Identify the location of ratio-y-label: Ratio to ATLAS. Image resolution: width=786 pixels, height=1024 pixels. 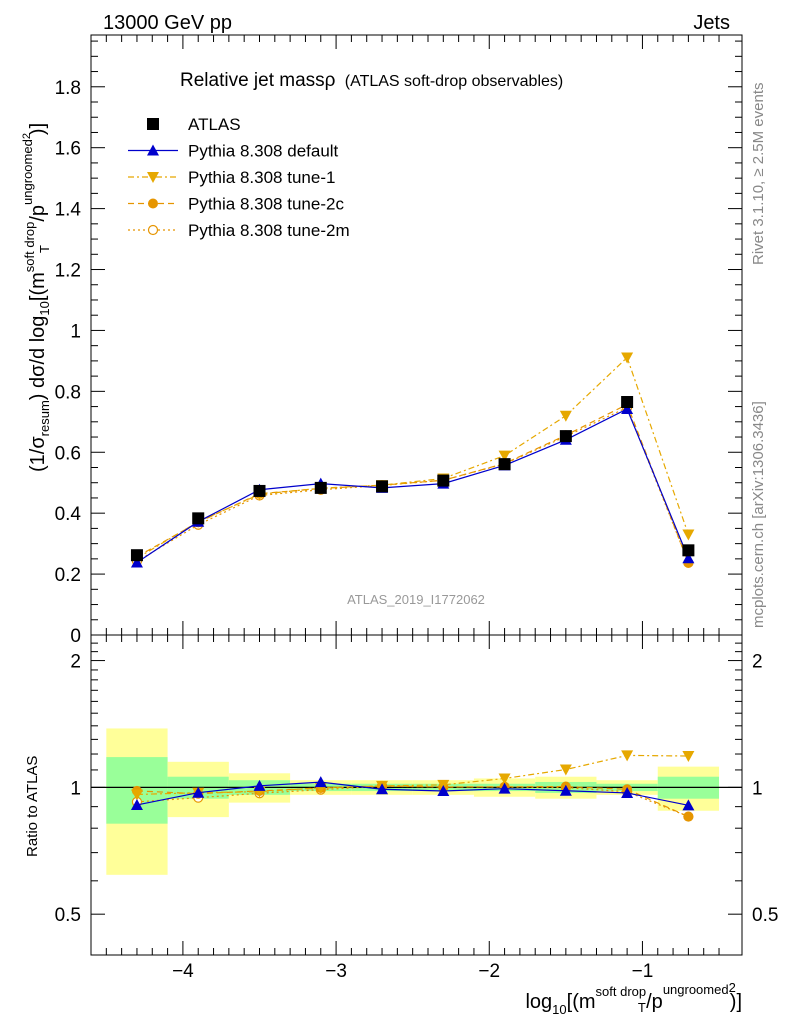
(32, 806).